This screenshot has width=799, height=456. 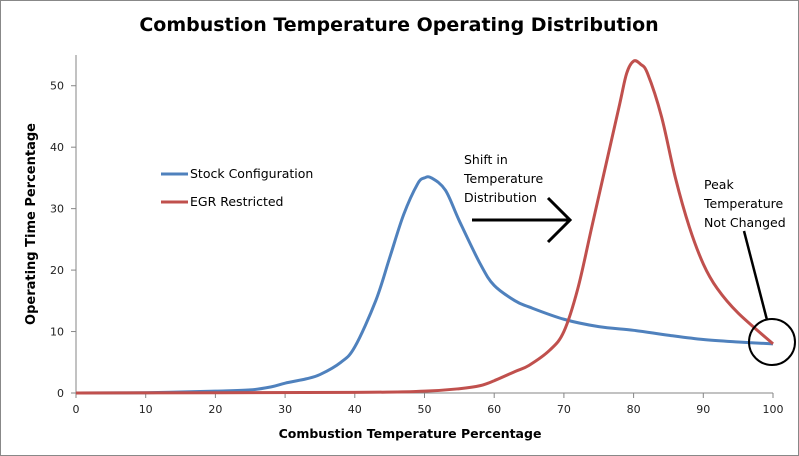 What do you see at coordinates (251, 173) in the screenshot?
I see `legend-label-stock: Stock Configuration` at bounding box center [251, 173].